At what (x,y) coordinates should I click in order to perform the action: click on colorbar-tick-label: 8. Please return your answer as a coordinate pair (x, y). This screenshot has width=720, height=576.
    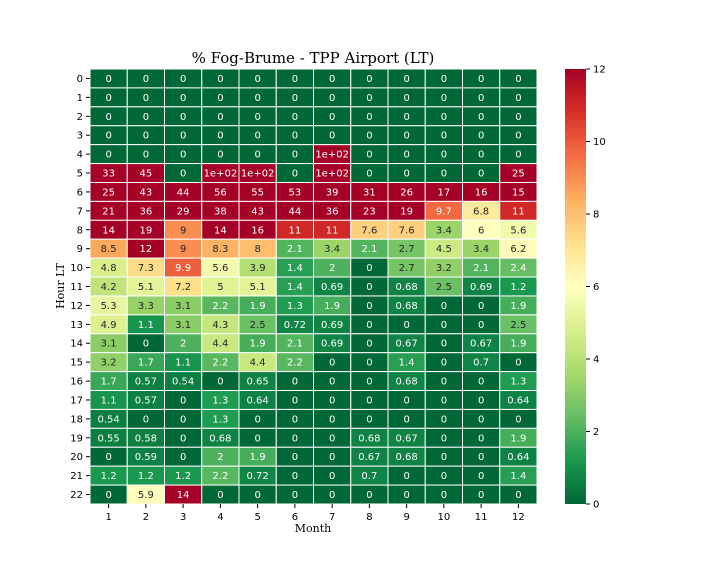
    Looking at the image, I should click on (596, 215).